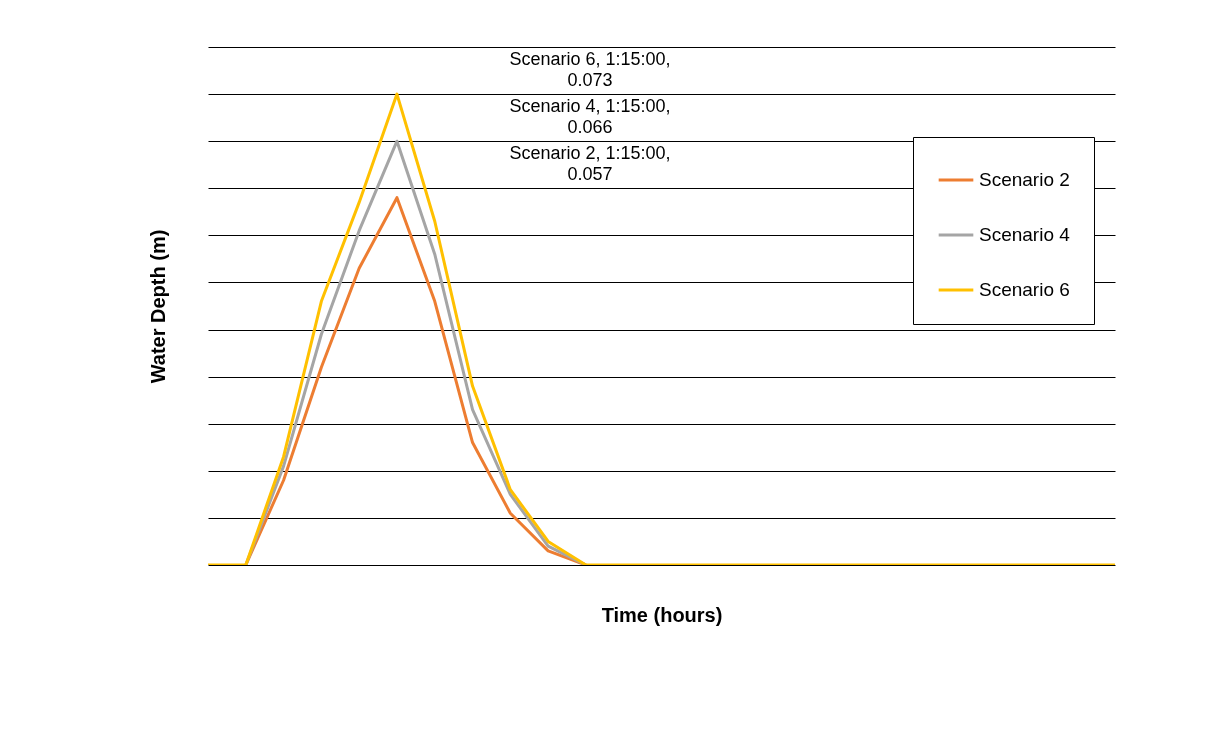 This screenshot has width=1207, height=729. Describe the element at coordinates (662, 614) in the screenshot. I see `x-axis-title: Time (hours)` at that location.